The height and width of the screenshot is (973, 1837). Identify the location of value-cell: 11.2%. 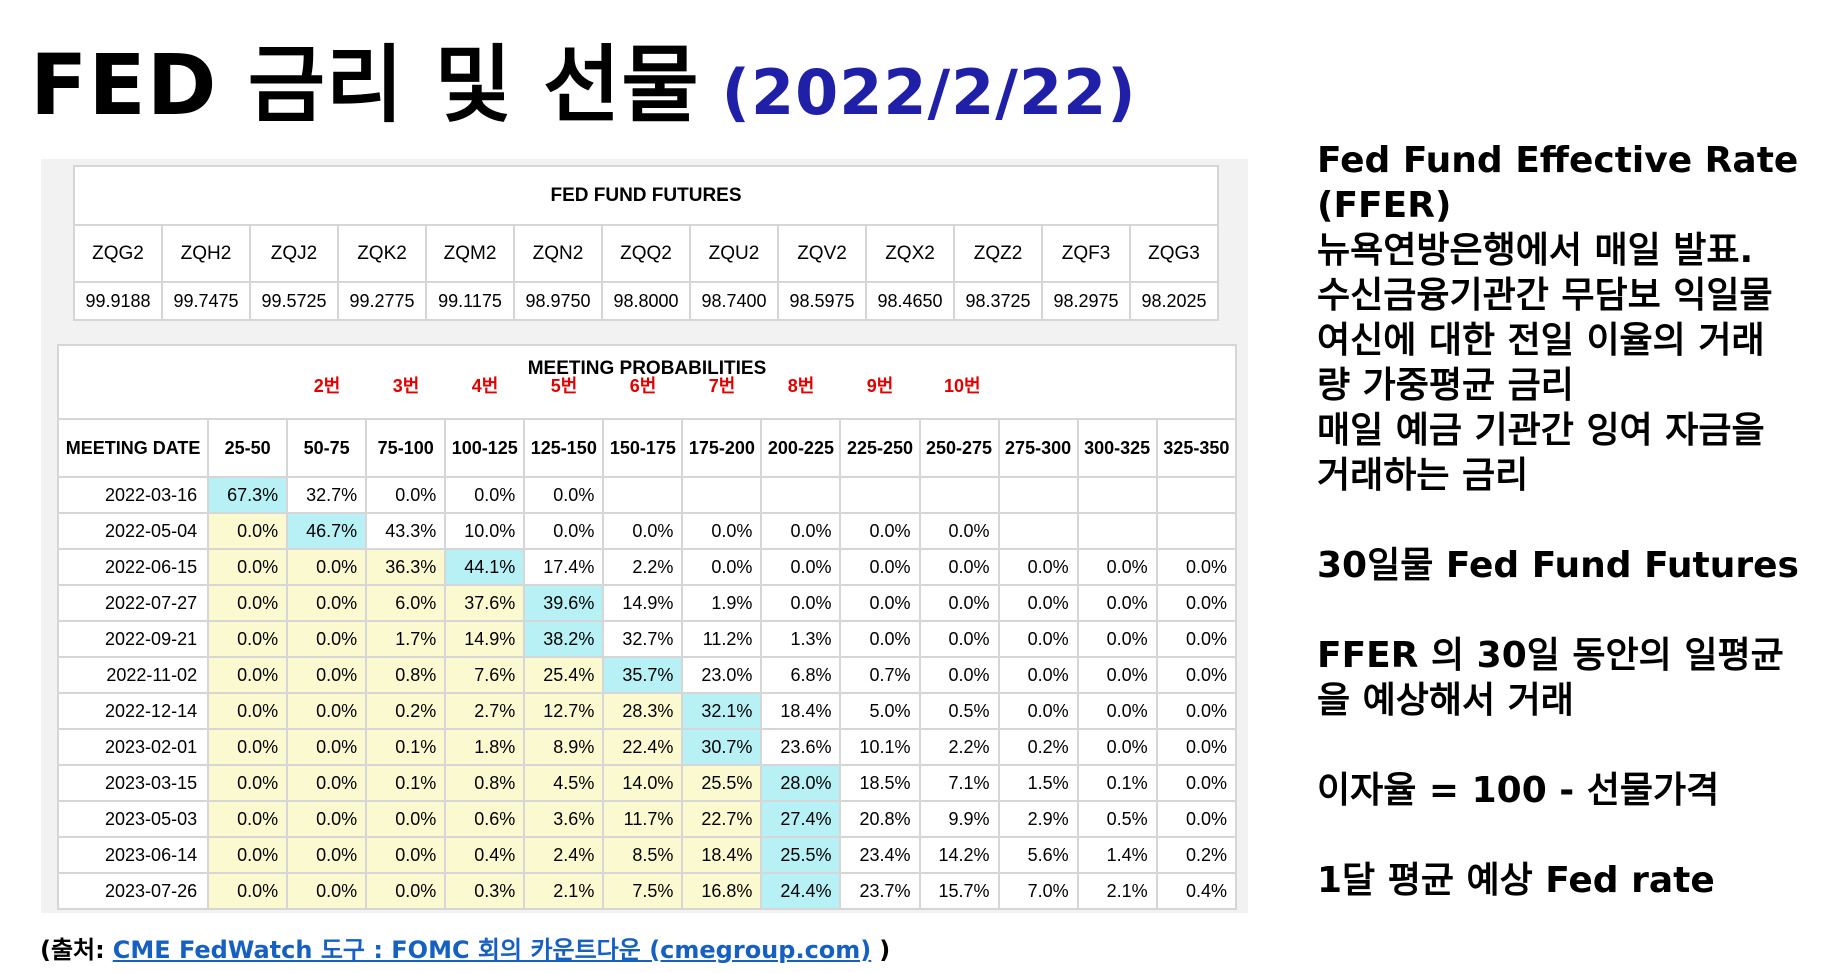
(722, 639).